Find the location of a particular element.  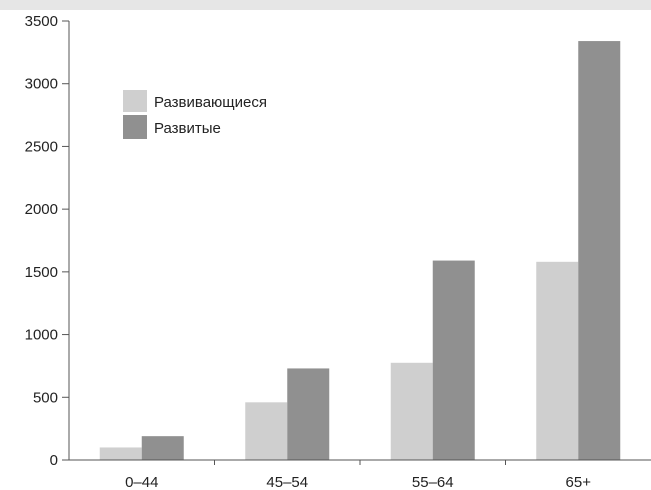

y-tick-label: 0 is located at coordinates (54, 460).